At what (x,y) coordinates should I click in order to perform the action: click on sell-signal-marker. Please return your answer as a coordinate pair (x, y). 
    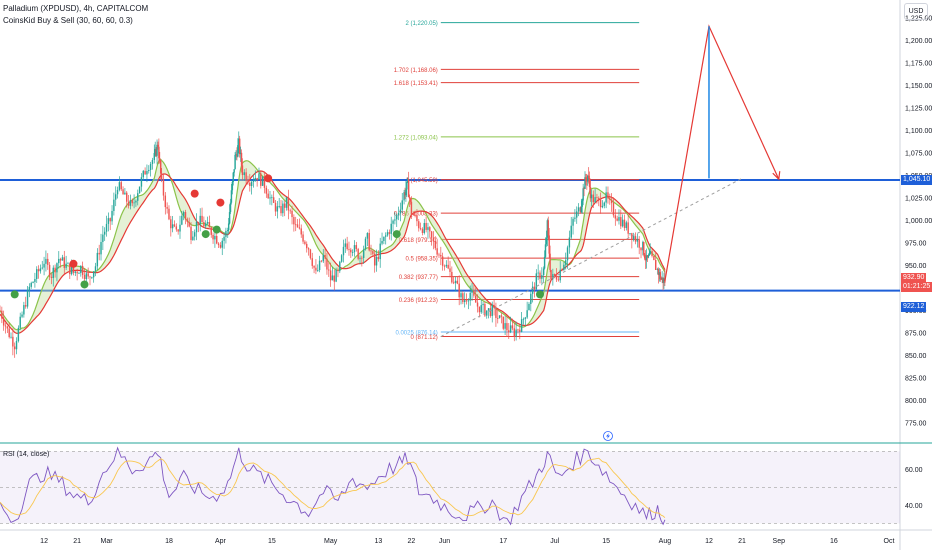
    Looking at the image, I should click on (268, 178).